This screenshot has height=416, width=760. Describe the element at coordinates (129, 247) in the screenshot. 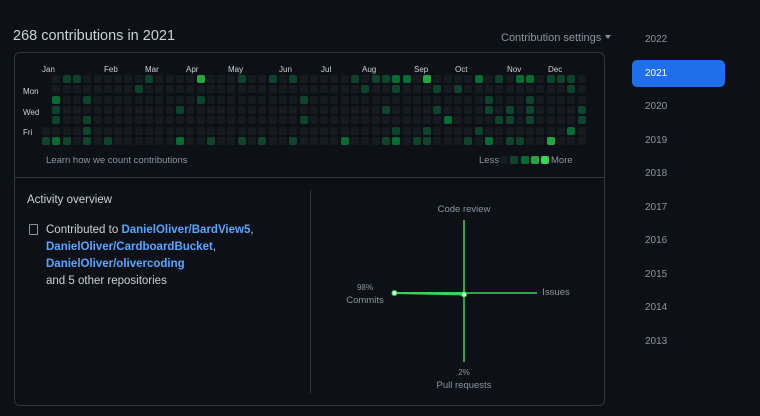

I see `repo-link: DanielOliver/CardboardBucket` at that location.